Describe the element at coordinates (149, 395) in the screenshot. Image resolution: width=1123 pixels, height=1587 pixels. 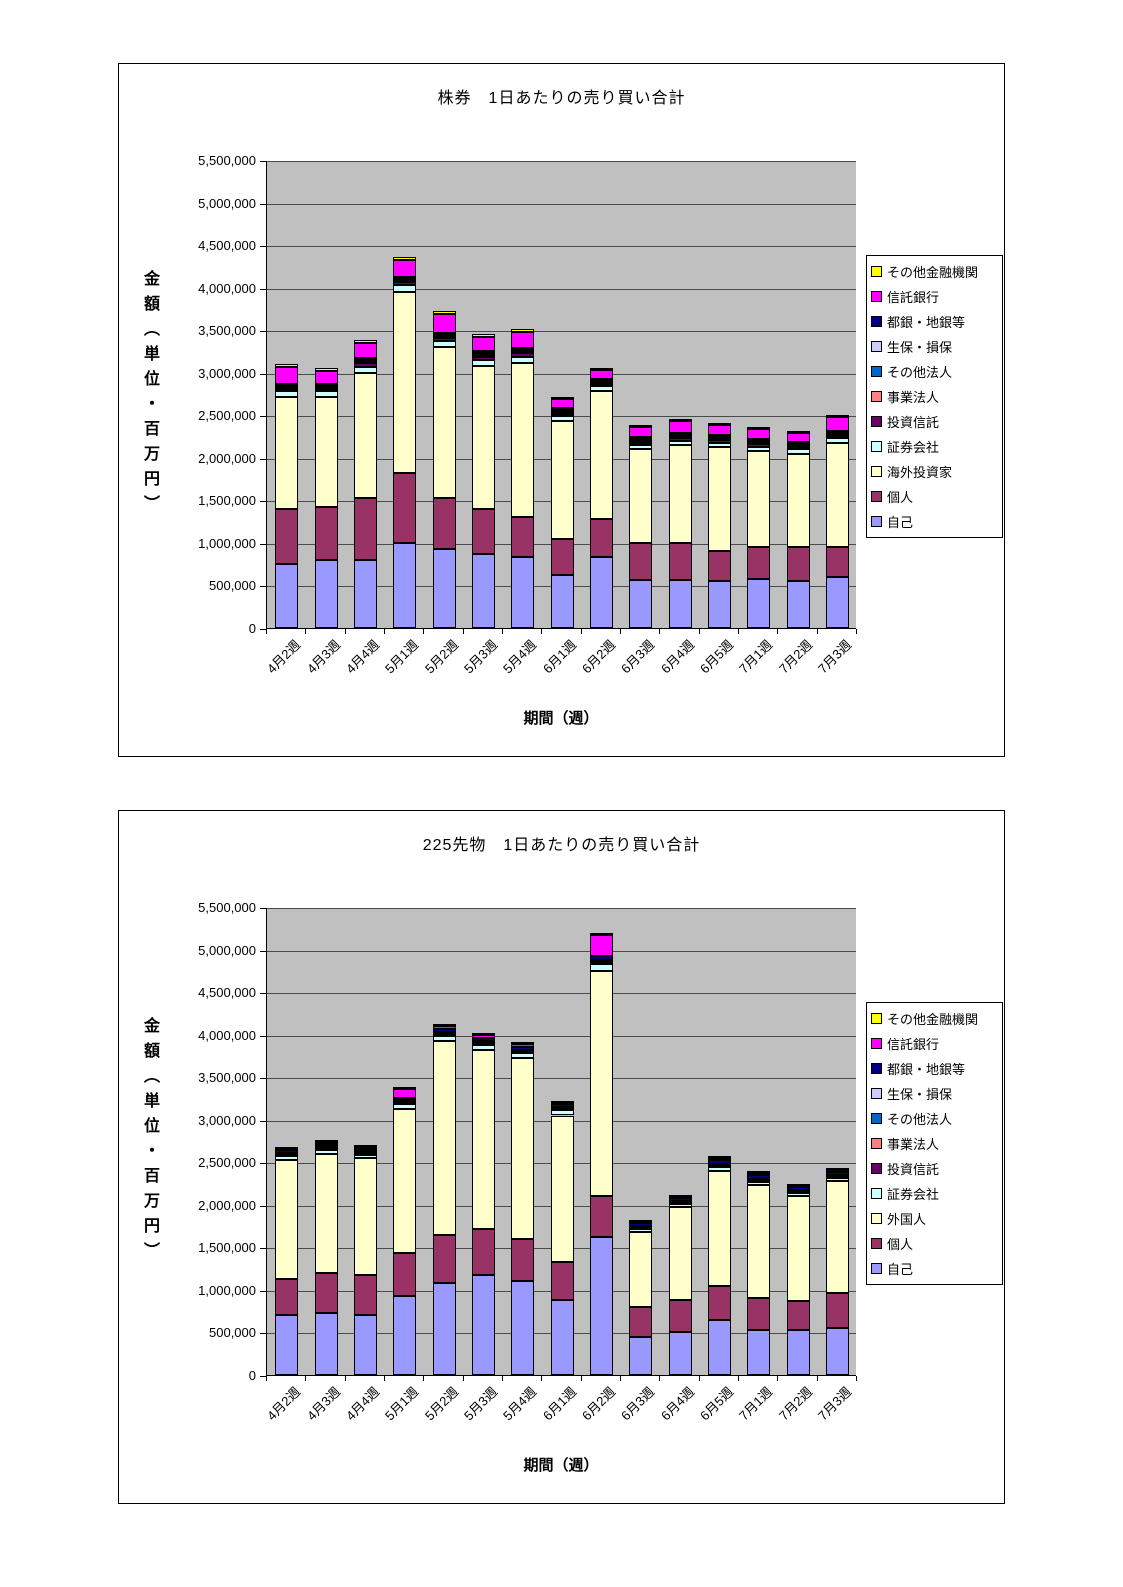
I see `y-axis-title-text: 金額（単位・百万円）` at that location.